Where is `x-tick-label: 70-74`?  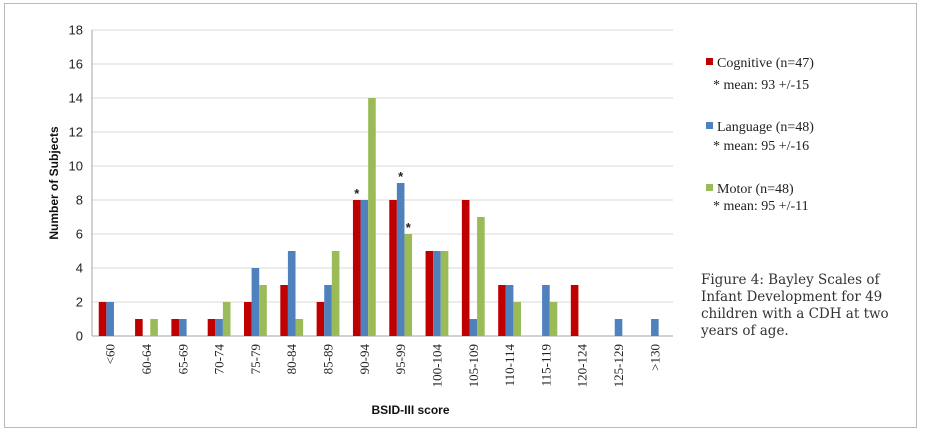 x-tick-label: 70-74 is located at coordinates (219, 359).